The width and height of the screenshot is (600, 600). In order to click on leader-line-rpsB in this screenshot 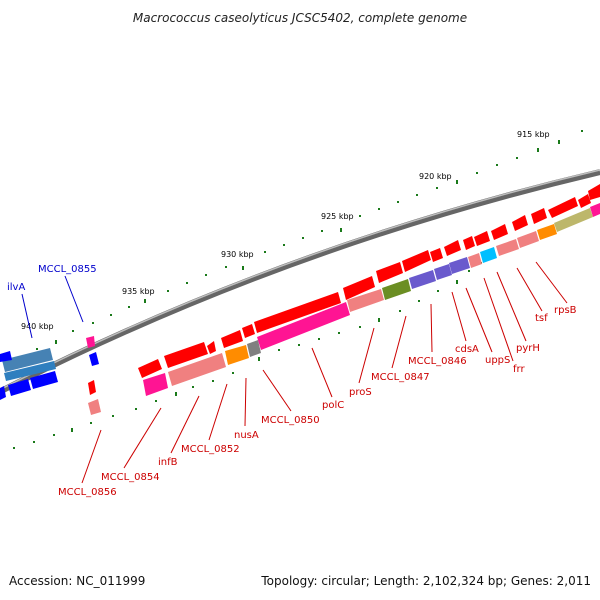, I will do `click(551, 282)`.